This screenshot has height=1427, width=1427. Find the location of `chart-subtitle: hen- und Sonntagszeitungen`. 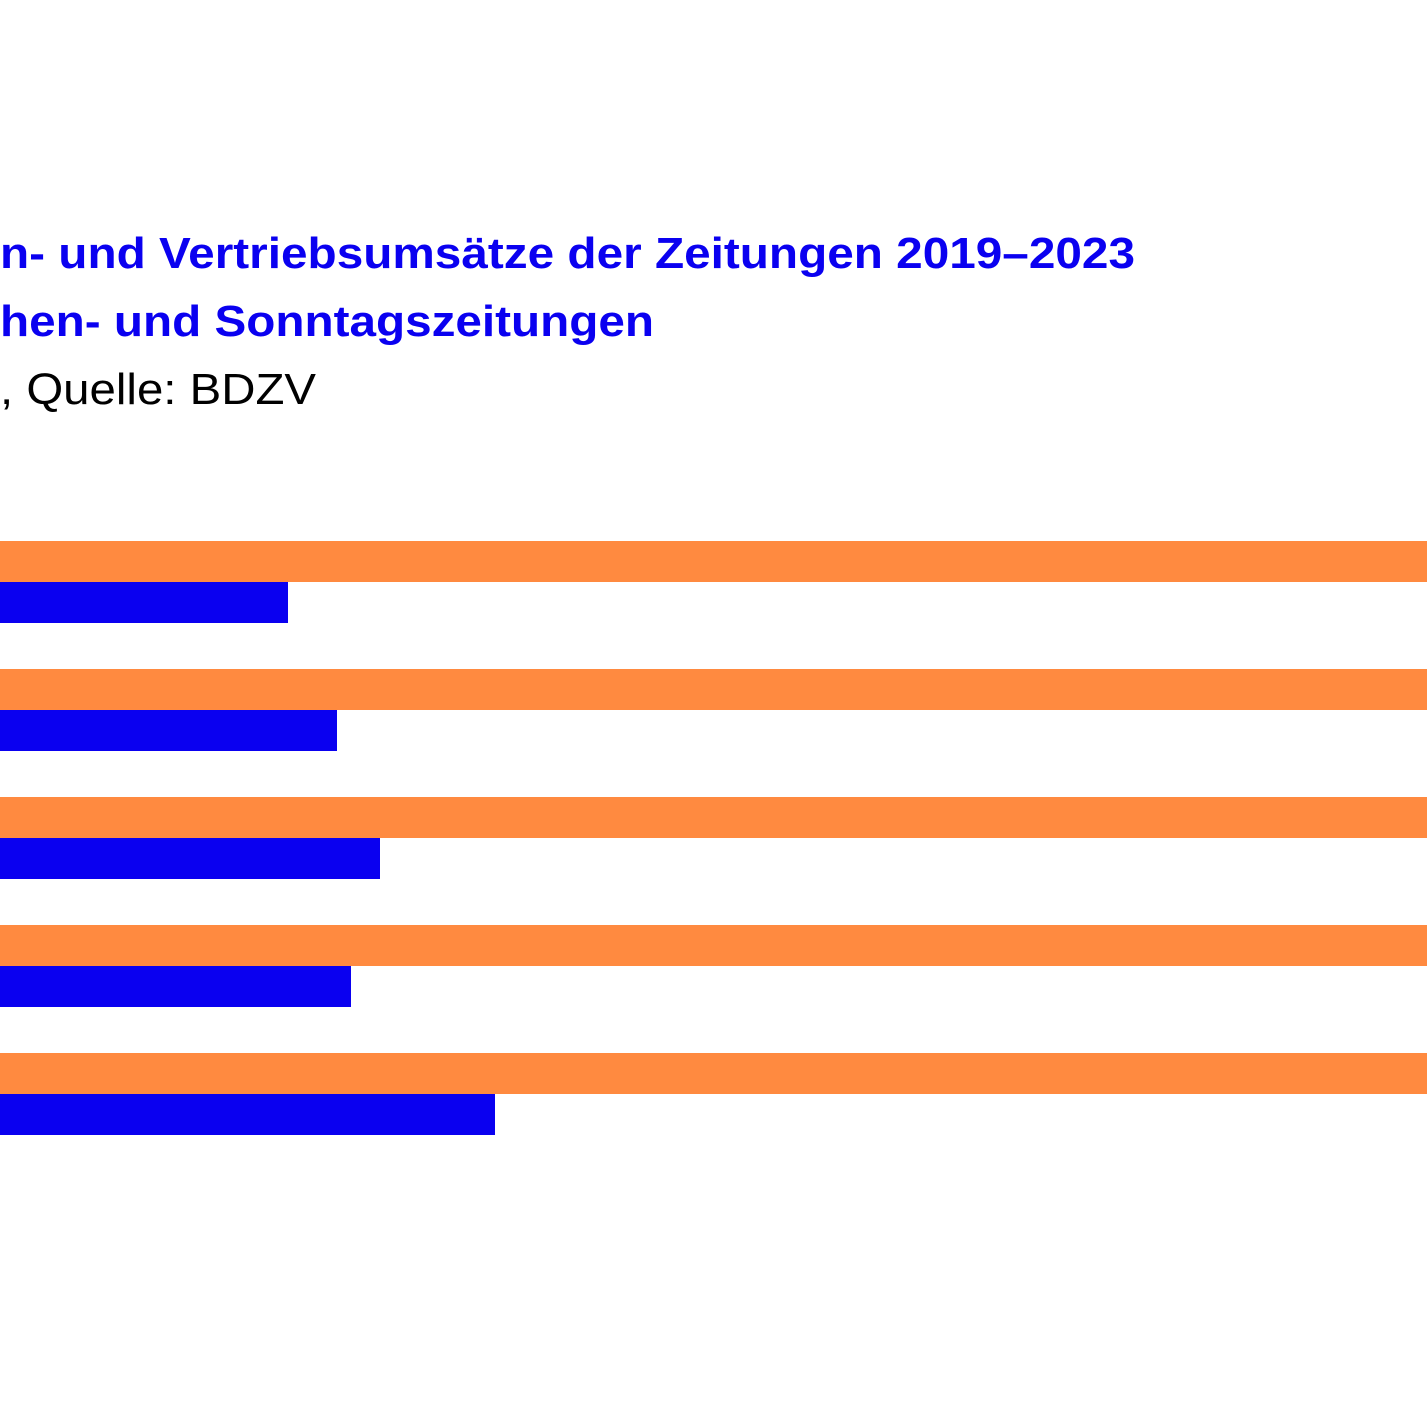

chart-subtitle: hen- und Sonntagszeitungen is located at coordinates (327, 321).